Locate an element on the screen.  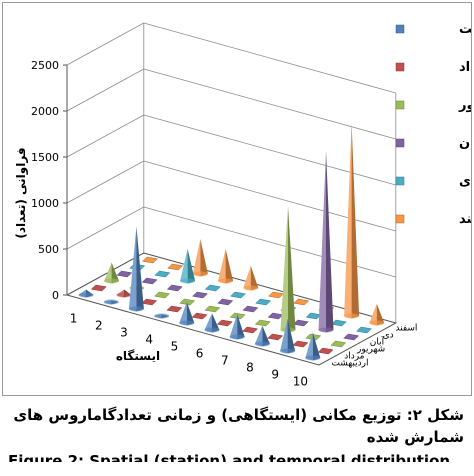
y-tick-label: 0 is located at coordinates (55, 295).